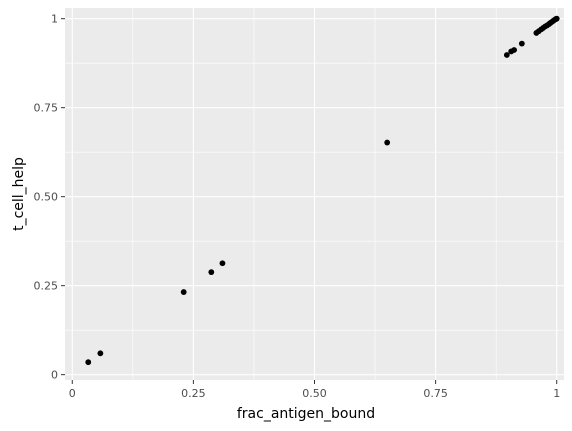  Describe the element at coordinates (19, 194) in the screenshot. I see `y-axis-title: t_cell_help` at that location.